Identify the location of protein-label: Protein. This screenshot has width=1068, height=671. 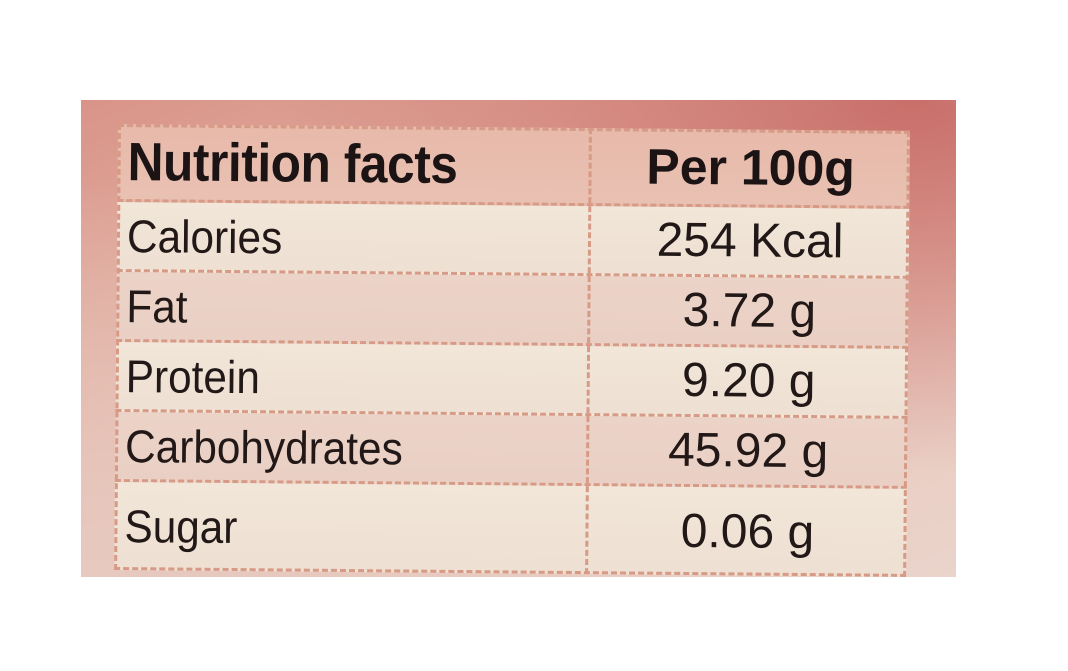
(193, 376).